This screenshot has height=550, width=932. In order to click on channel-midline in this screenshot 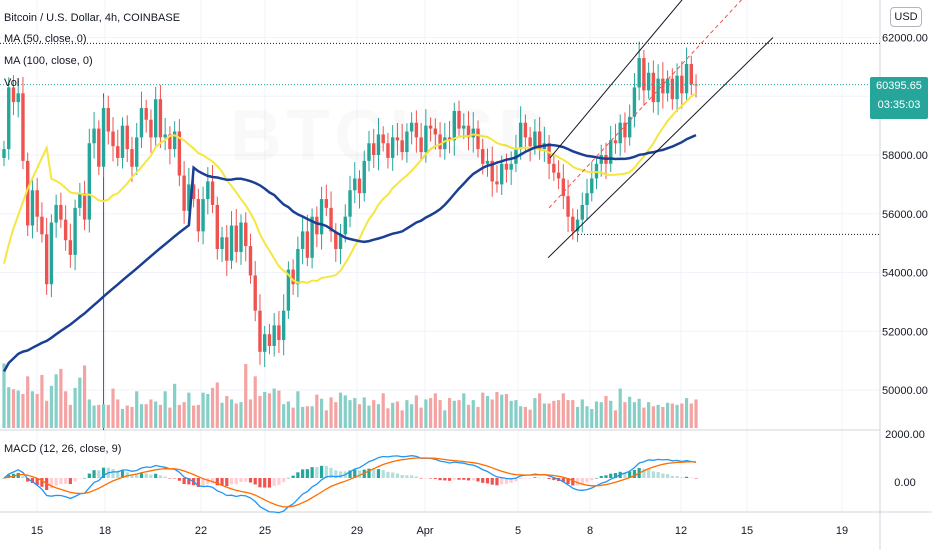, I will do `click(645, 104)`.